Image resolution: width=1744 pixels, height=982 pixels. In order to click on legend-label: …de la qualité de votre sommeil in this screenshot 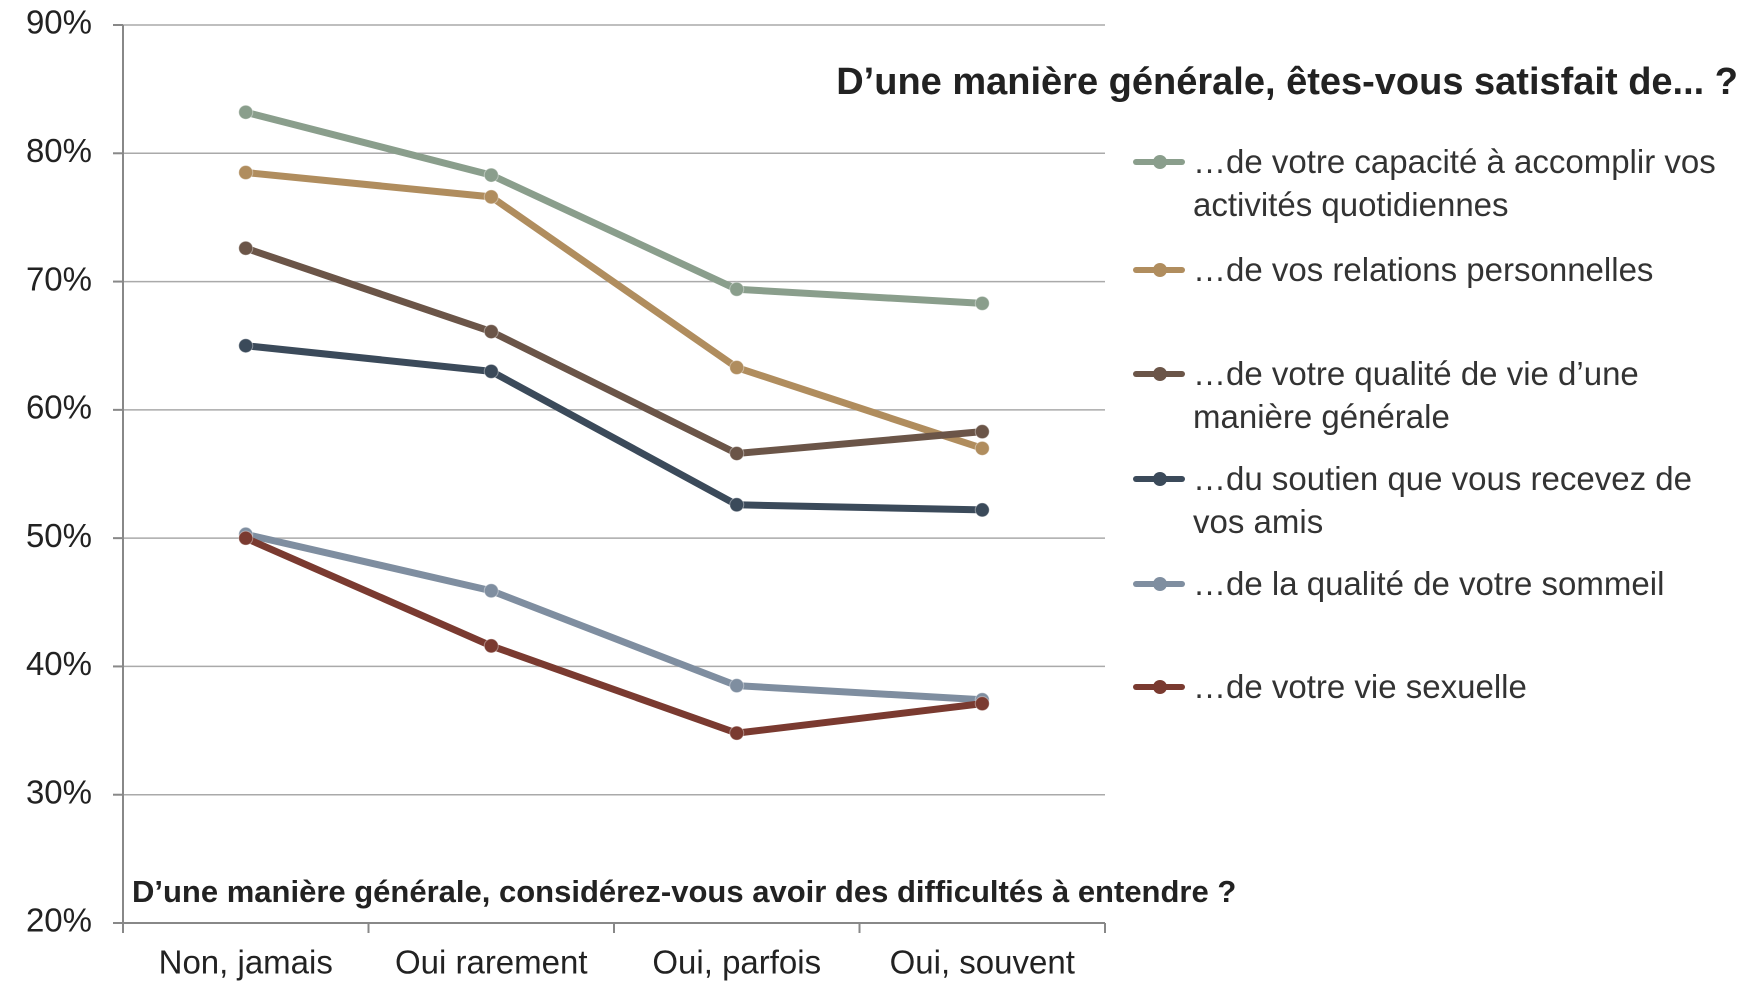, I will do `click(1429, 583)`.